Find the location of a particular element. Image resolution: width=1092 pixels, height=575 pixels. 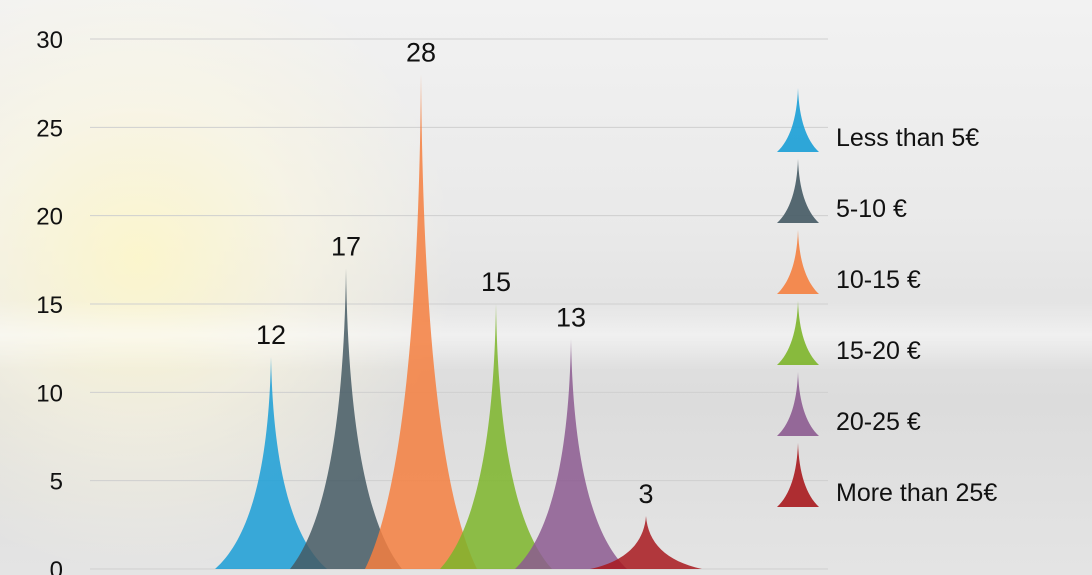

legend-label-15-20-eur: 15-20 € is located at coordinates (878, 351).